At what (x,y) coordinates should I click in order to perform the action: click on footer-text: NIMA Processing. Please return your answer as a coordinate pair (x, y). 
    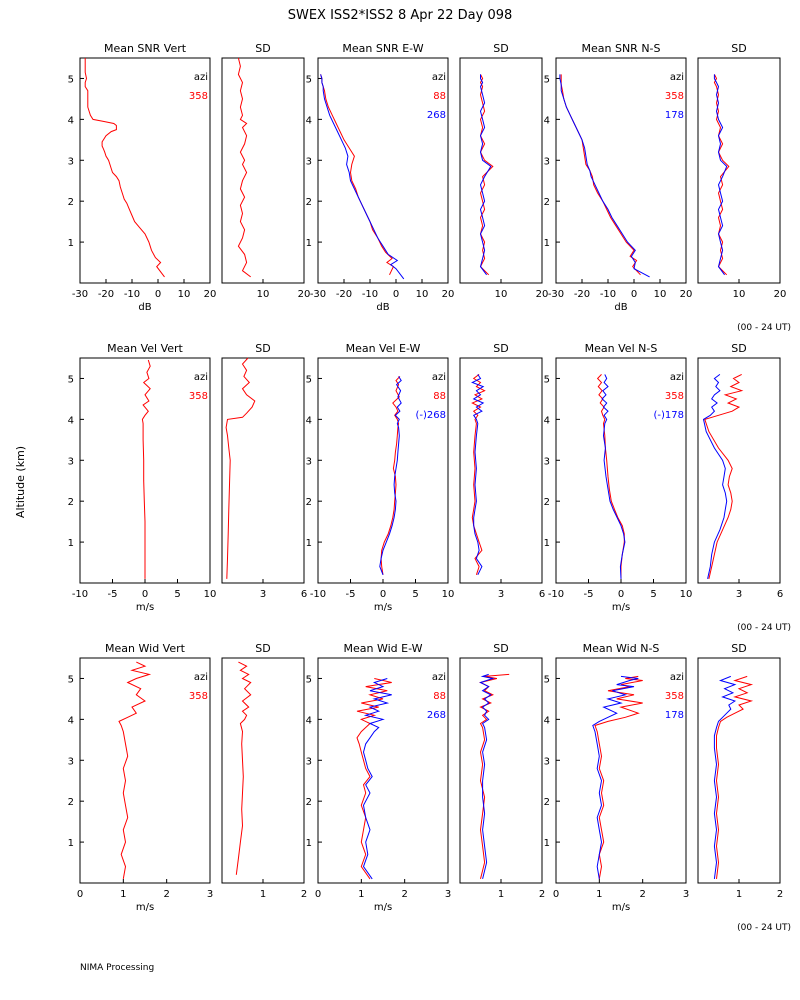
    Looking at the image, I should click on (117, 968).